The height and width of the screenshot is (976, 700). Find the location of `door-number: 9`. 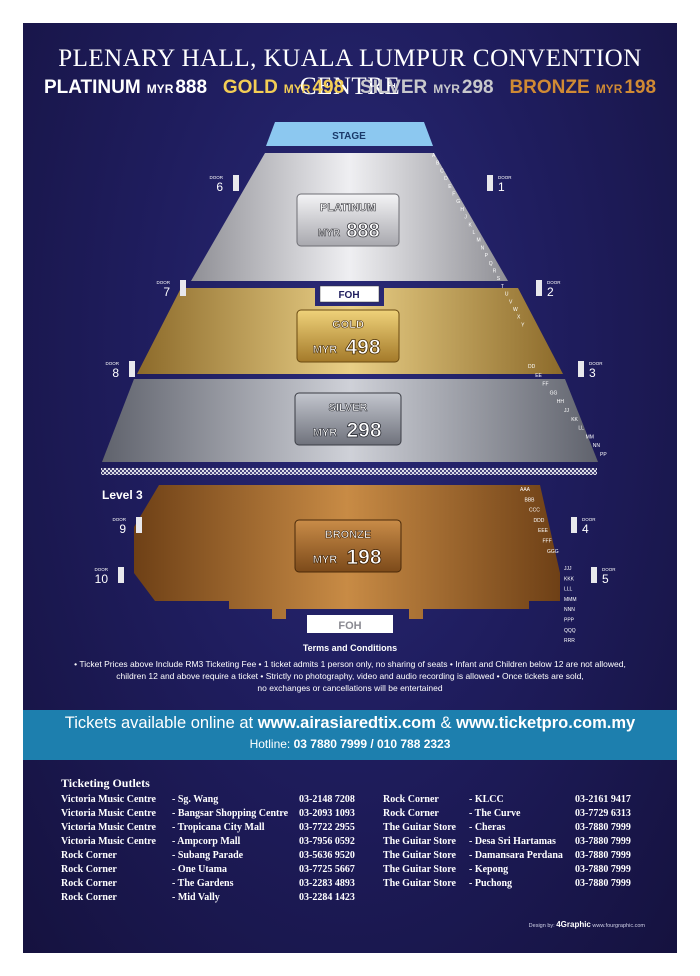

door-number: 9 is located at coordinates (122, 529).